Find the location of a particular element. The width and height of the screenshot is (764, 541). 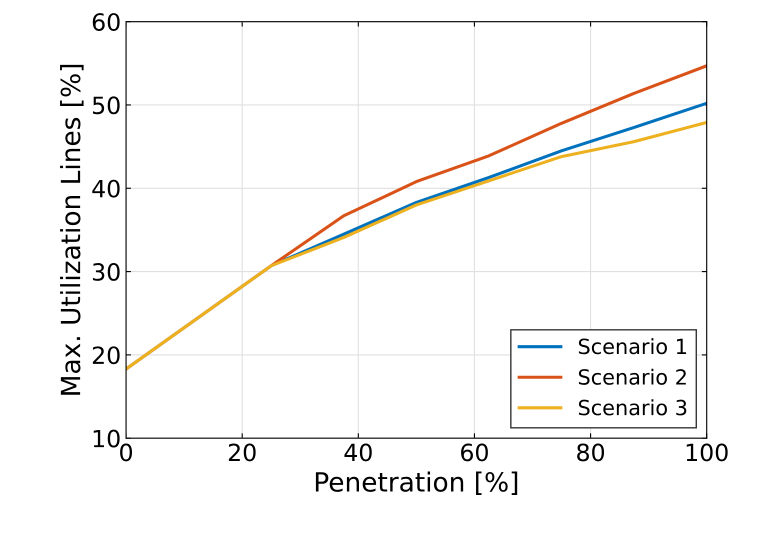

legend-label: Scenario 2 is located at coordinates (632, 376).